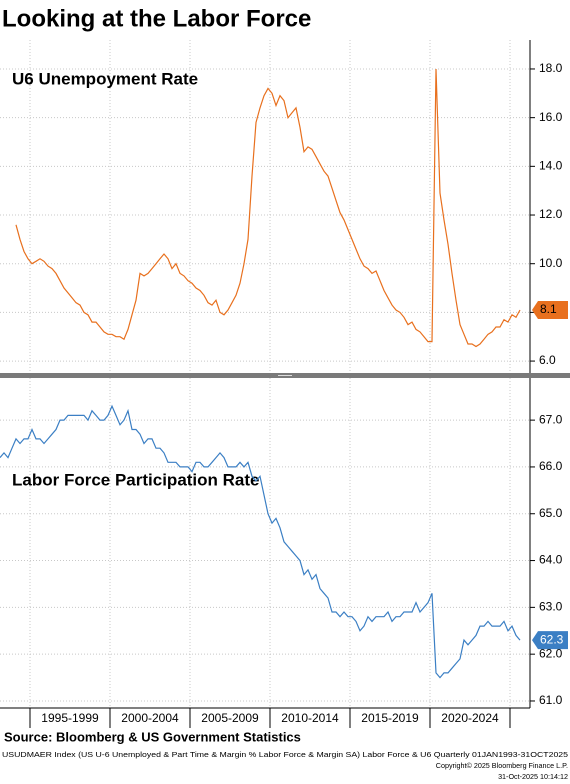  I want to click on footer-line: 31-Oct-2025 10:14:12, so click(533, 776).